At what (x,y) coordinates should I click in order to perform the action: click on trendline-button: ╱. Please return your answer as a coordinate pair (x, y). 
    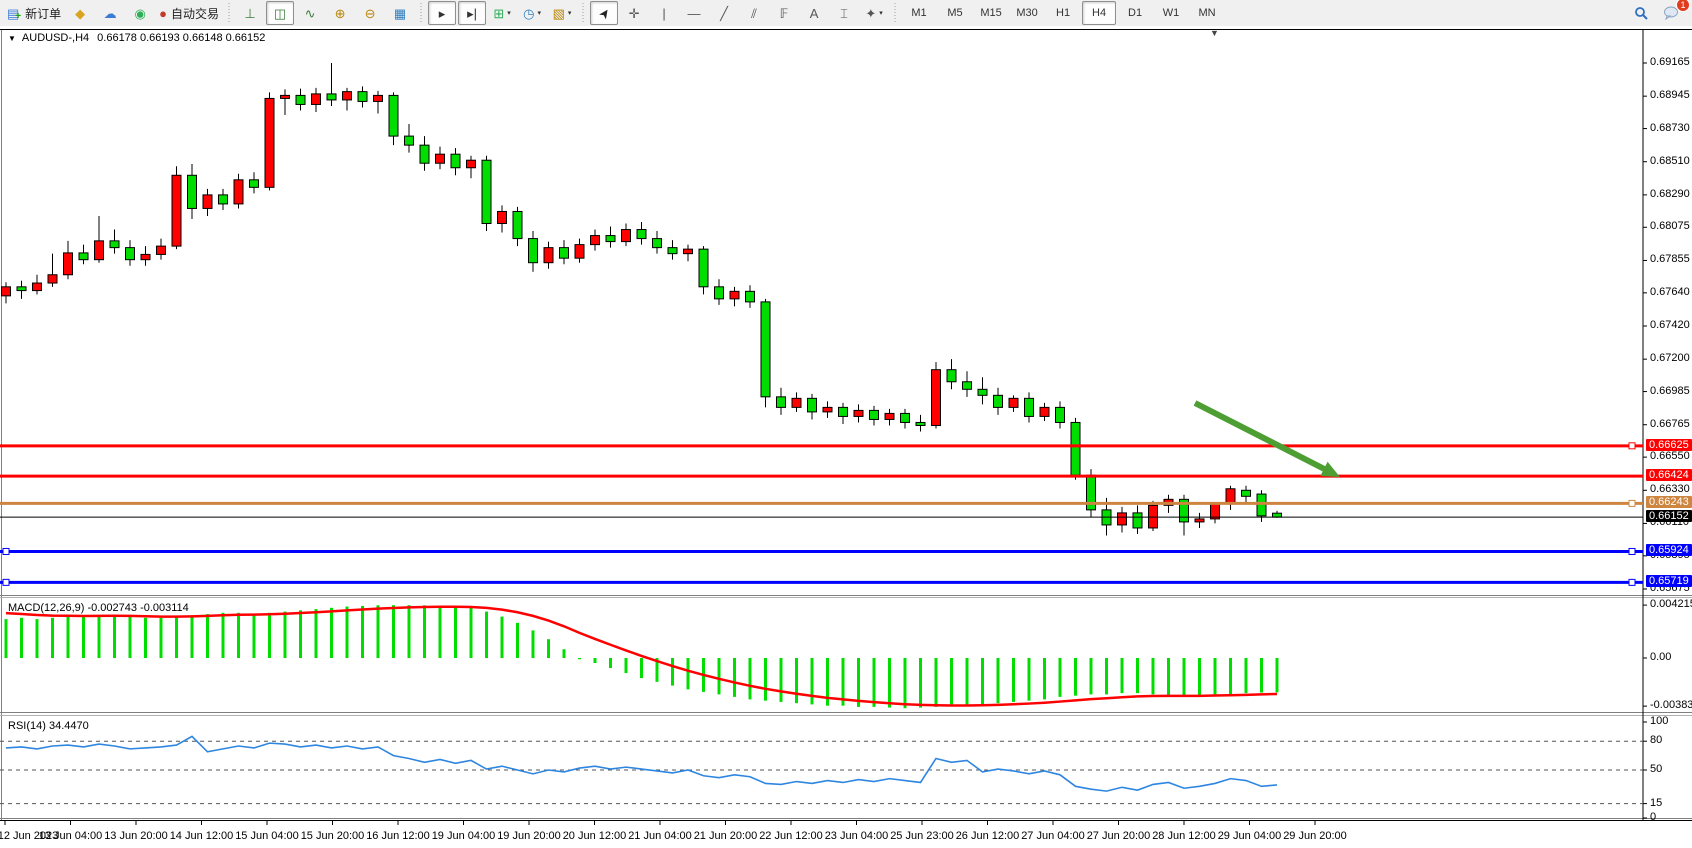
    Looking at the image, I should click on (724, 13).